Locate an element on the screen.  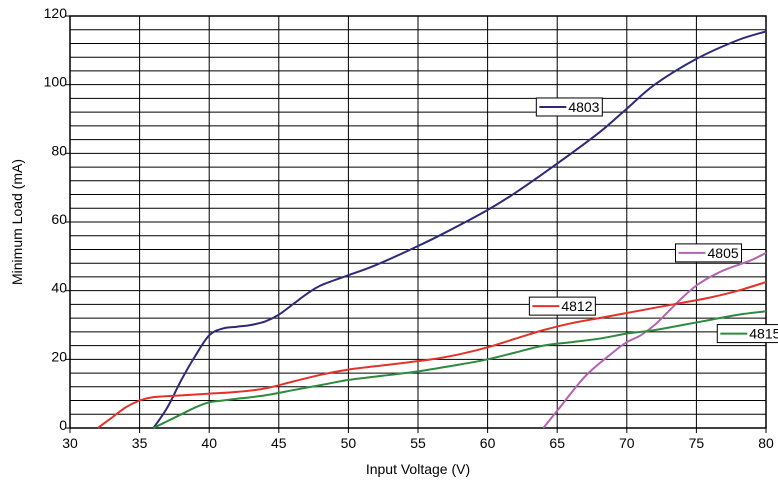
x-tick-label: 40 is located at coordinates (209, 443).